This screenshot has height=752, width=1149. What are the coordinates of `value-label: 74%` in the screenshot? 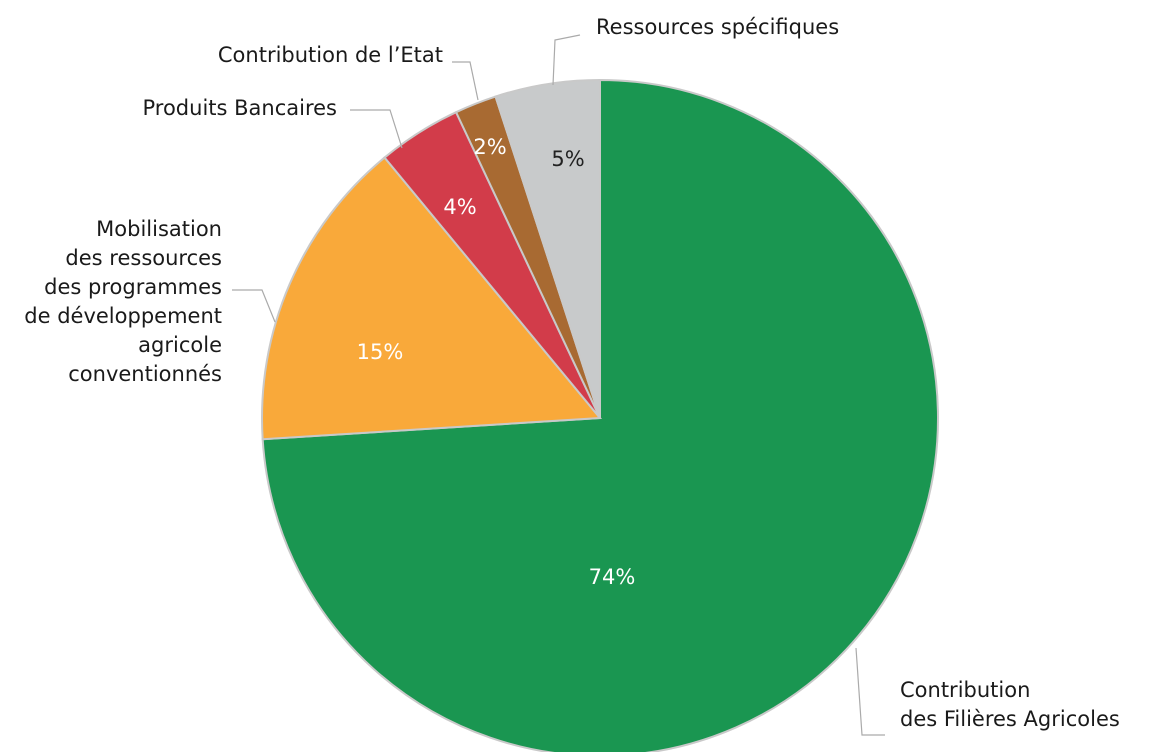 It's located at (612, 577).